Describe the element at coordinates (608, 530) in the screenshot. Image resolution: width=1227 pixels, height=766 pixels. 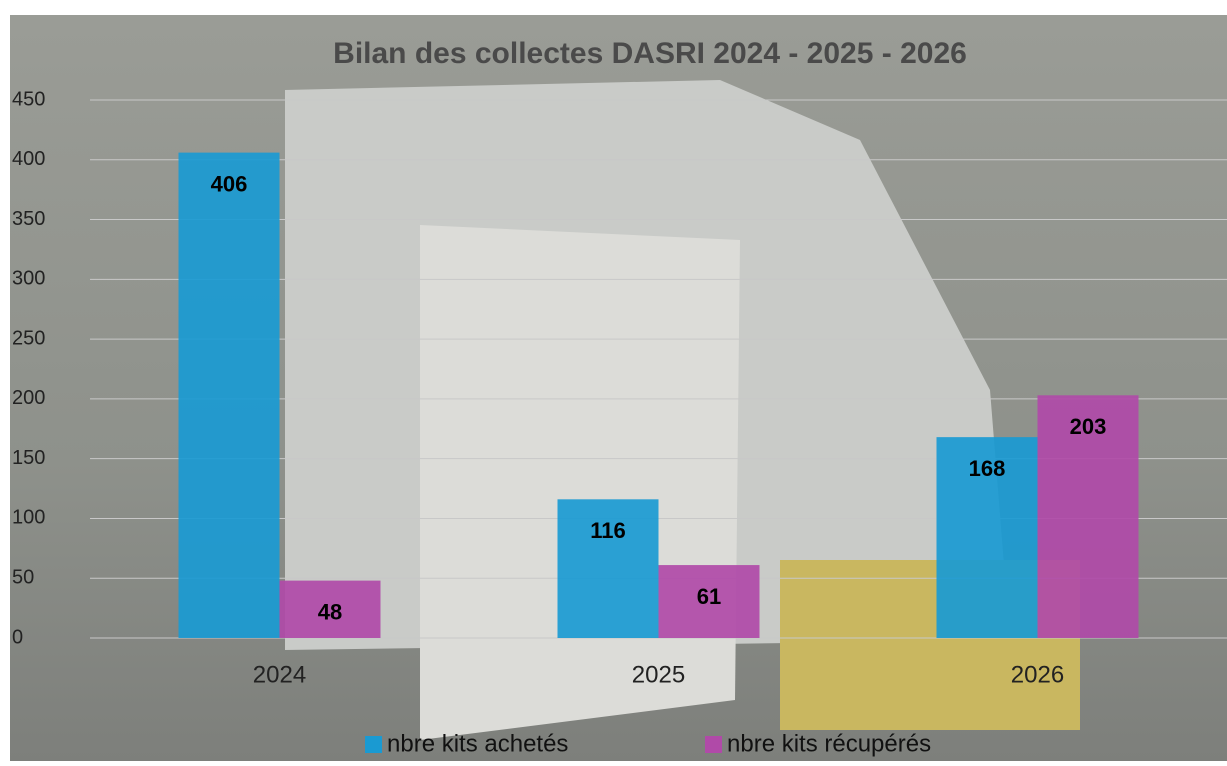
I see `value-label: 116` at that location.